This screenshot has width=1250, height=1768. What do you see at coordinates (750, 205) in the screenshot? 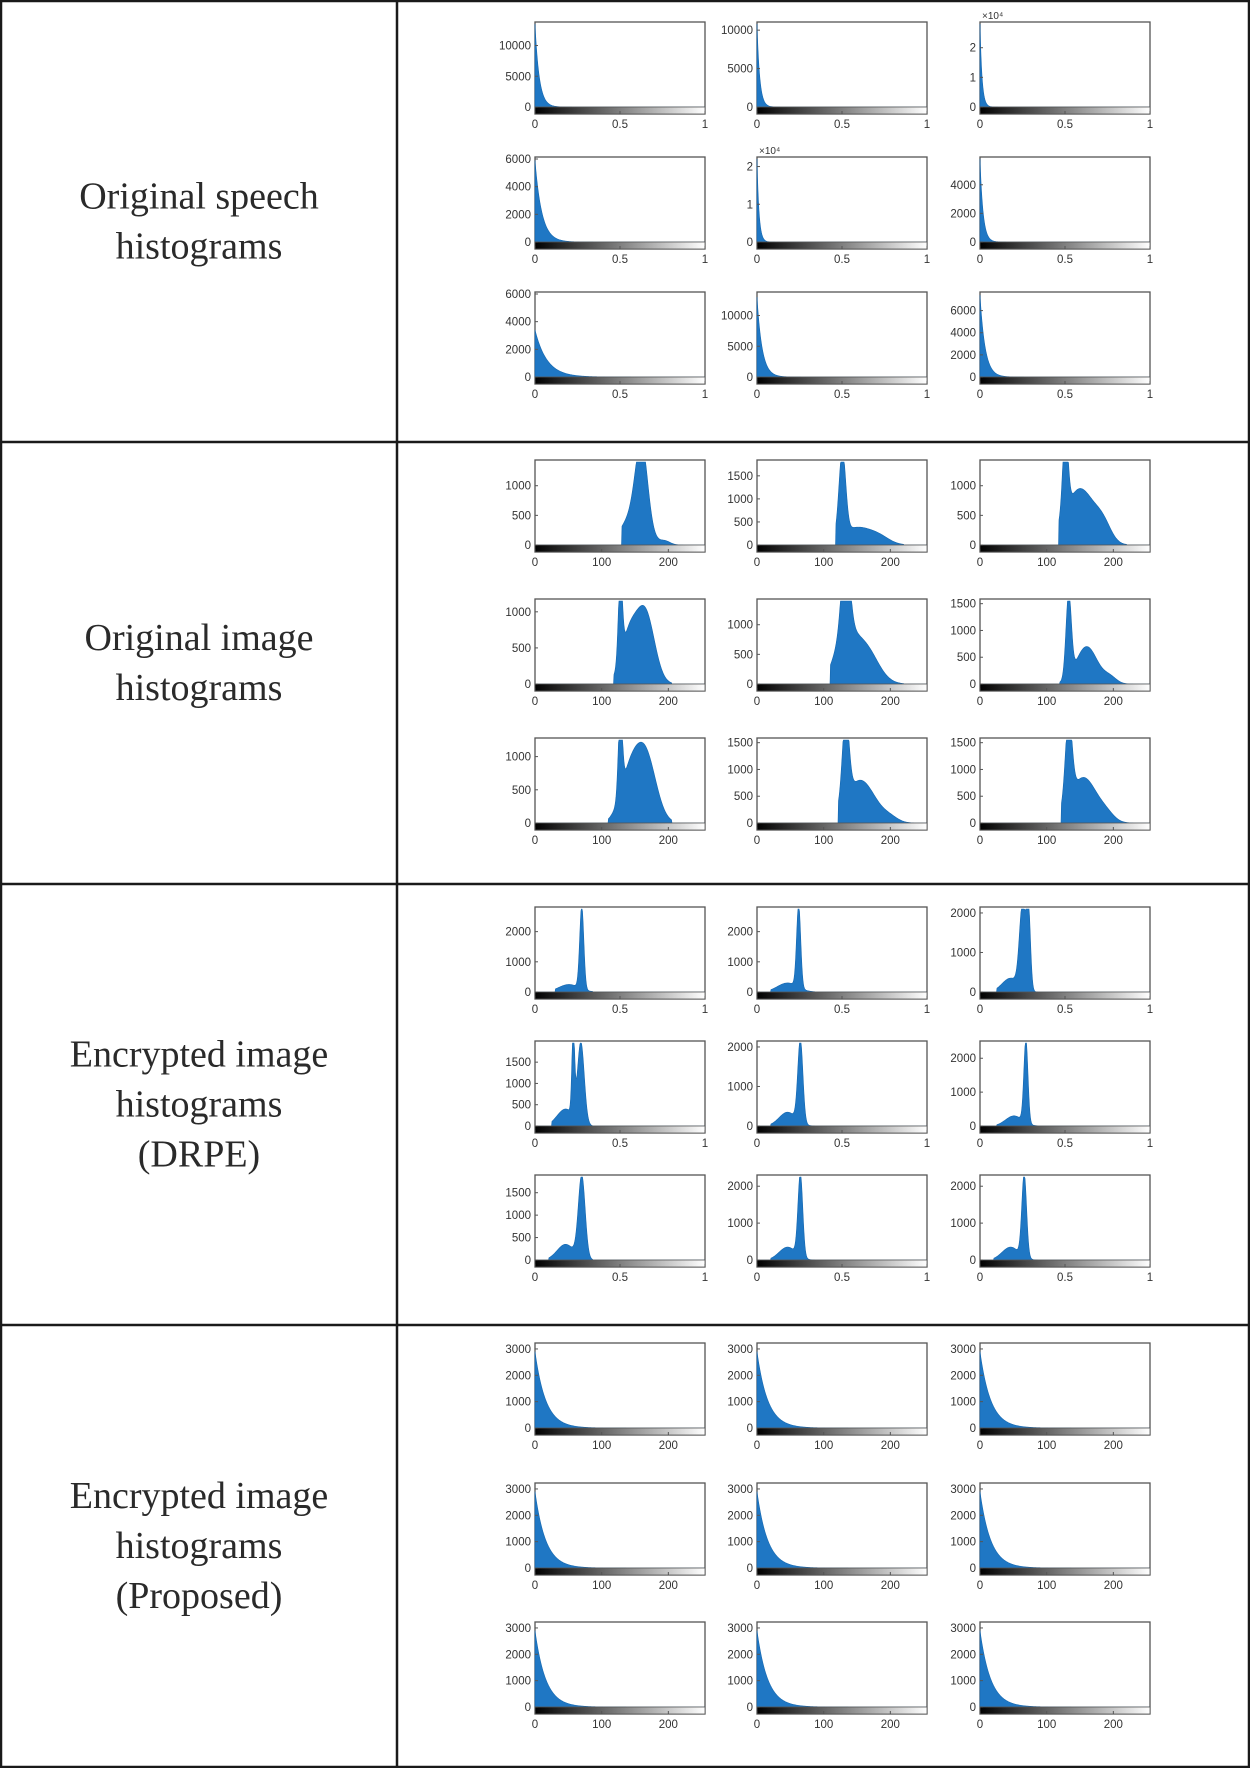
I see `y-tick-label: 1` at bounding box center [750, 205].